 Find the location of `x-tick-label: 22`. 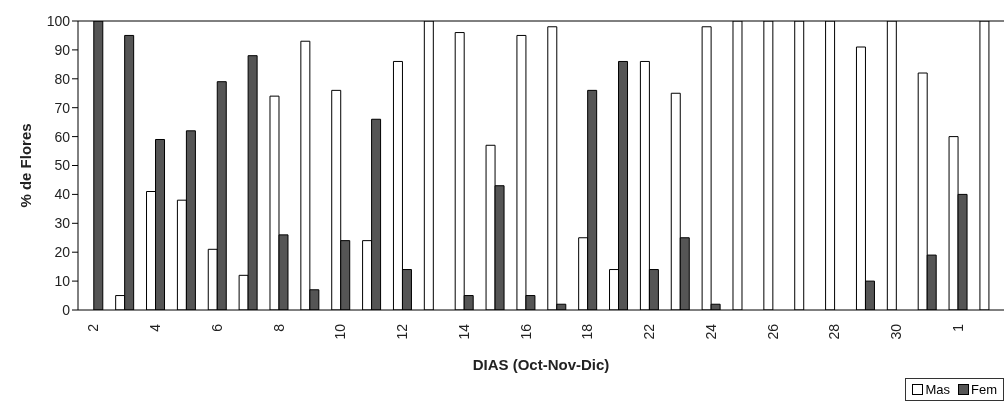

x-tick-label: 22 is located at coordinates (649, 331).